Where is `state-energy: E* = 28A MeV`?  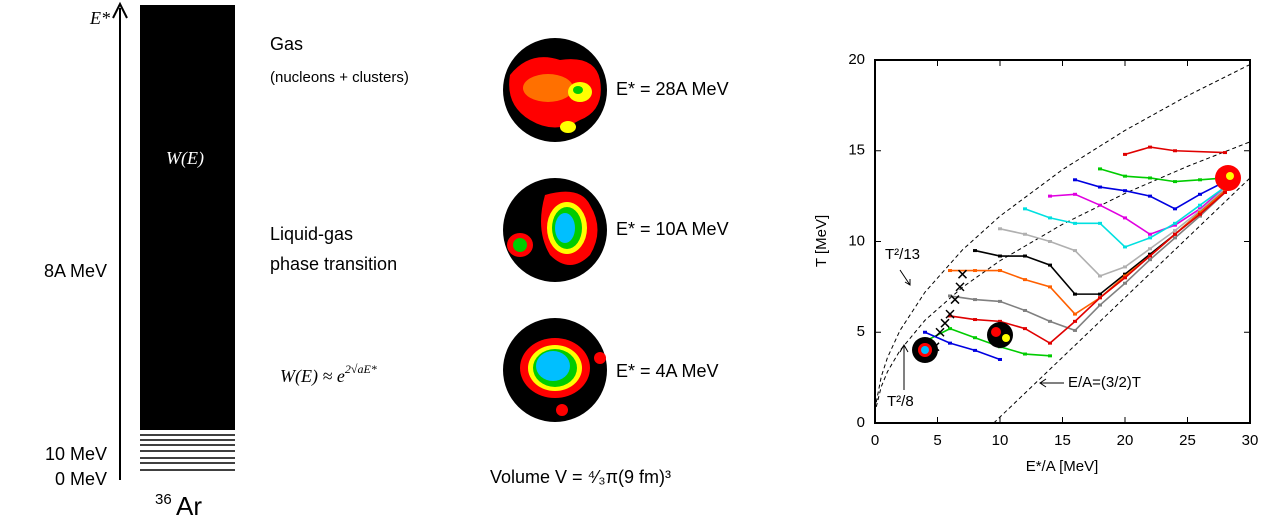 state-energy: E* = 28A MeV is located at coordinates (672, 89).